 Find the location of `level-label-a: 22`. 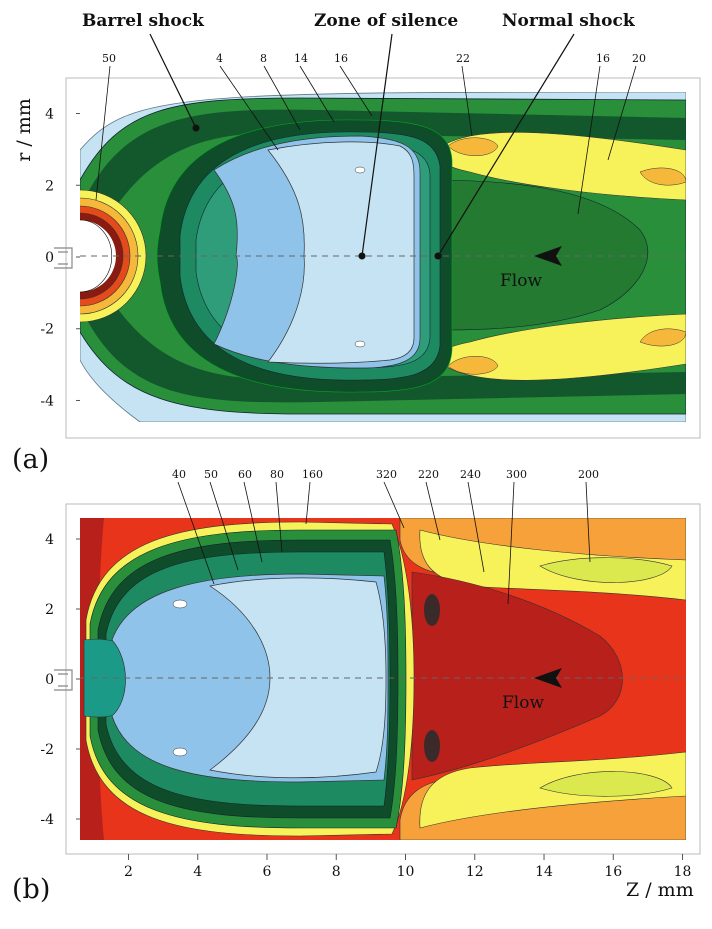

level-label-a: 22 is located at coordinates (463, 58).